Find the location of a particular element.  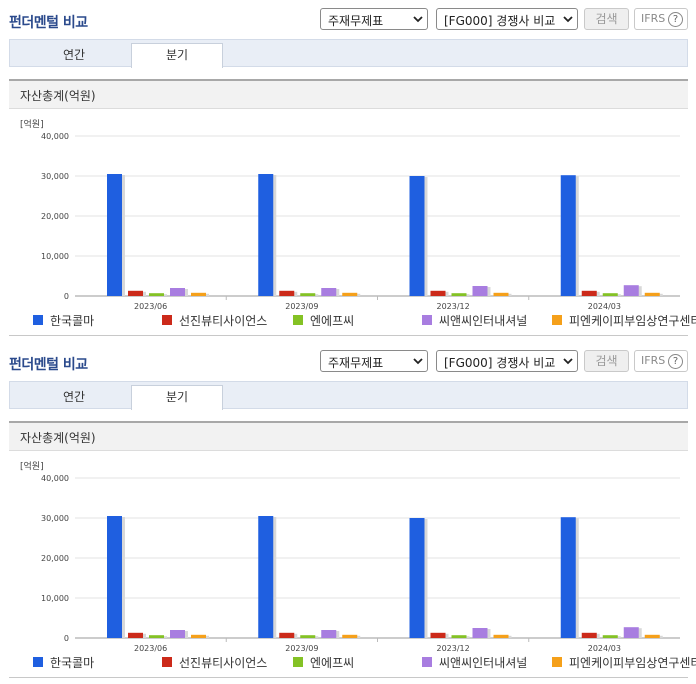

y-tick-label: 40,000 is located at coordinates (55, 478).